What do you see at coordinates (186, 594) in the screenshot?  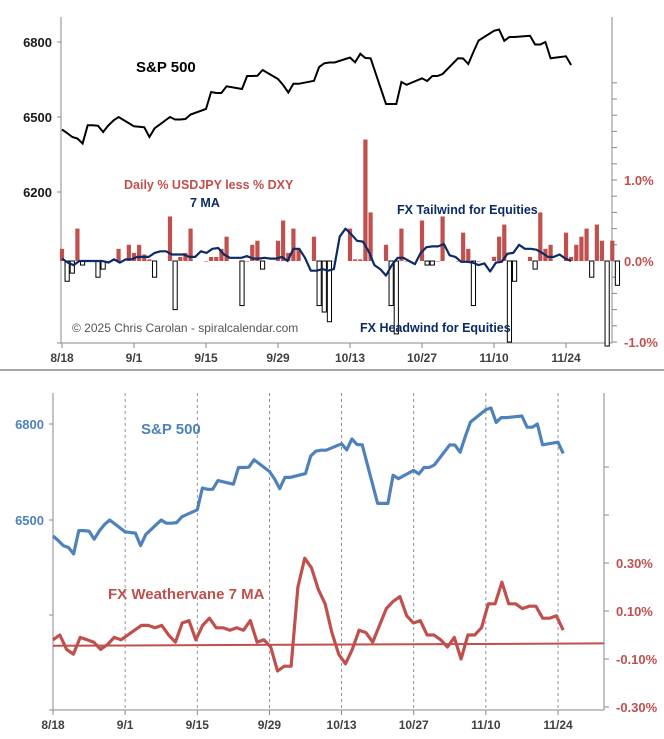 I see `bottom-fx-label: FX Weathervane 7 MA` at bounding box center [186, 594].